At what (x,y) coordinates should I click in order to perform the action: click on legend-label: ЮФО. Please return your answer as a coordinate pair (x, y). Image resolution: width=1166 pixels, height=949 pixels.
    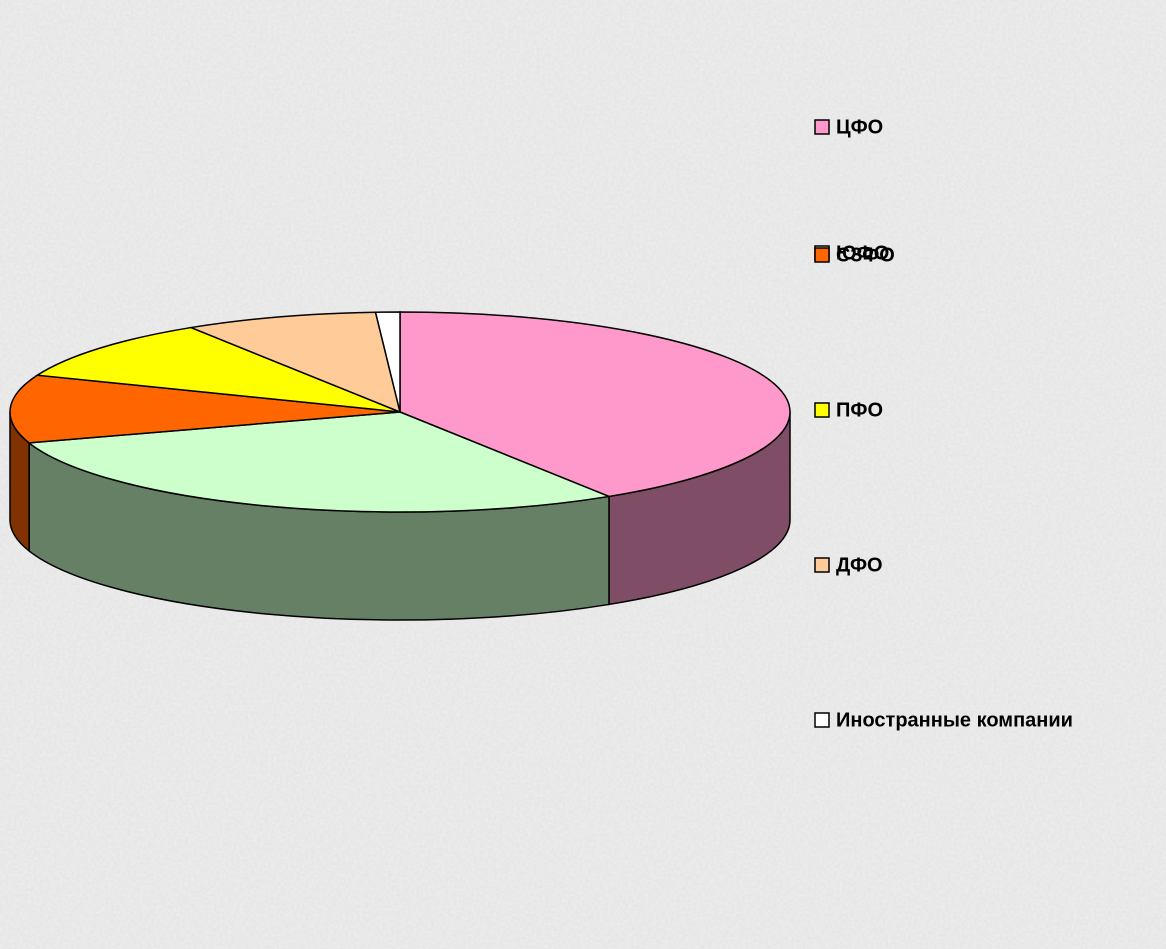
    Looking at the image, I should click on (862, 253).